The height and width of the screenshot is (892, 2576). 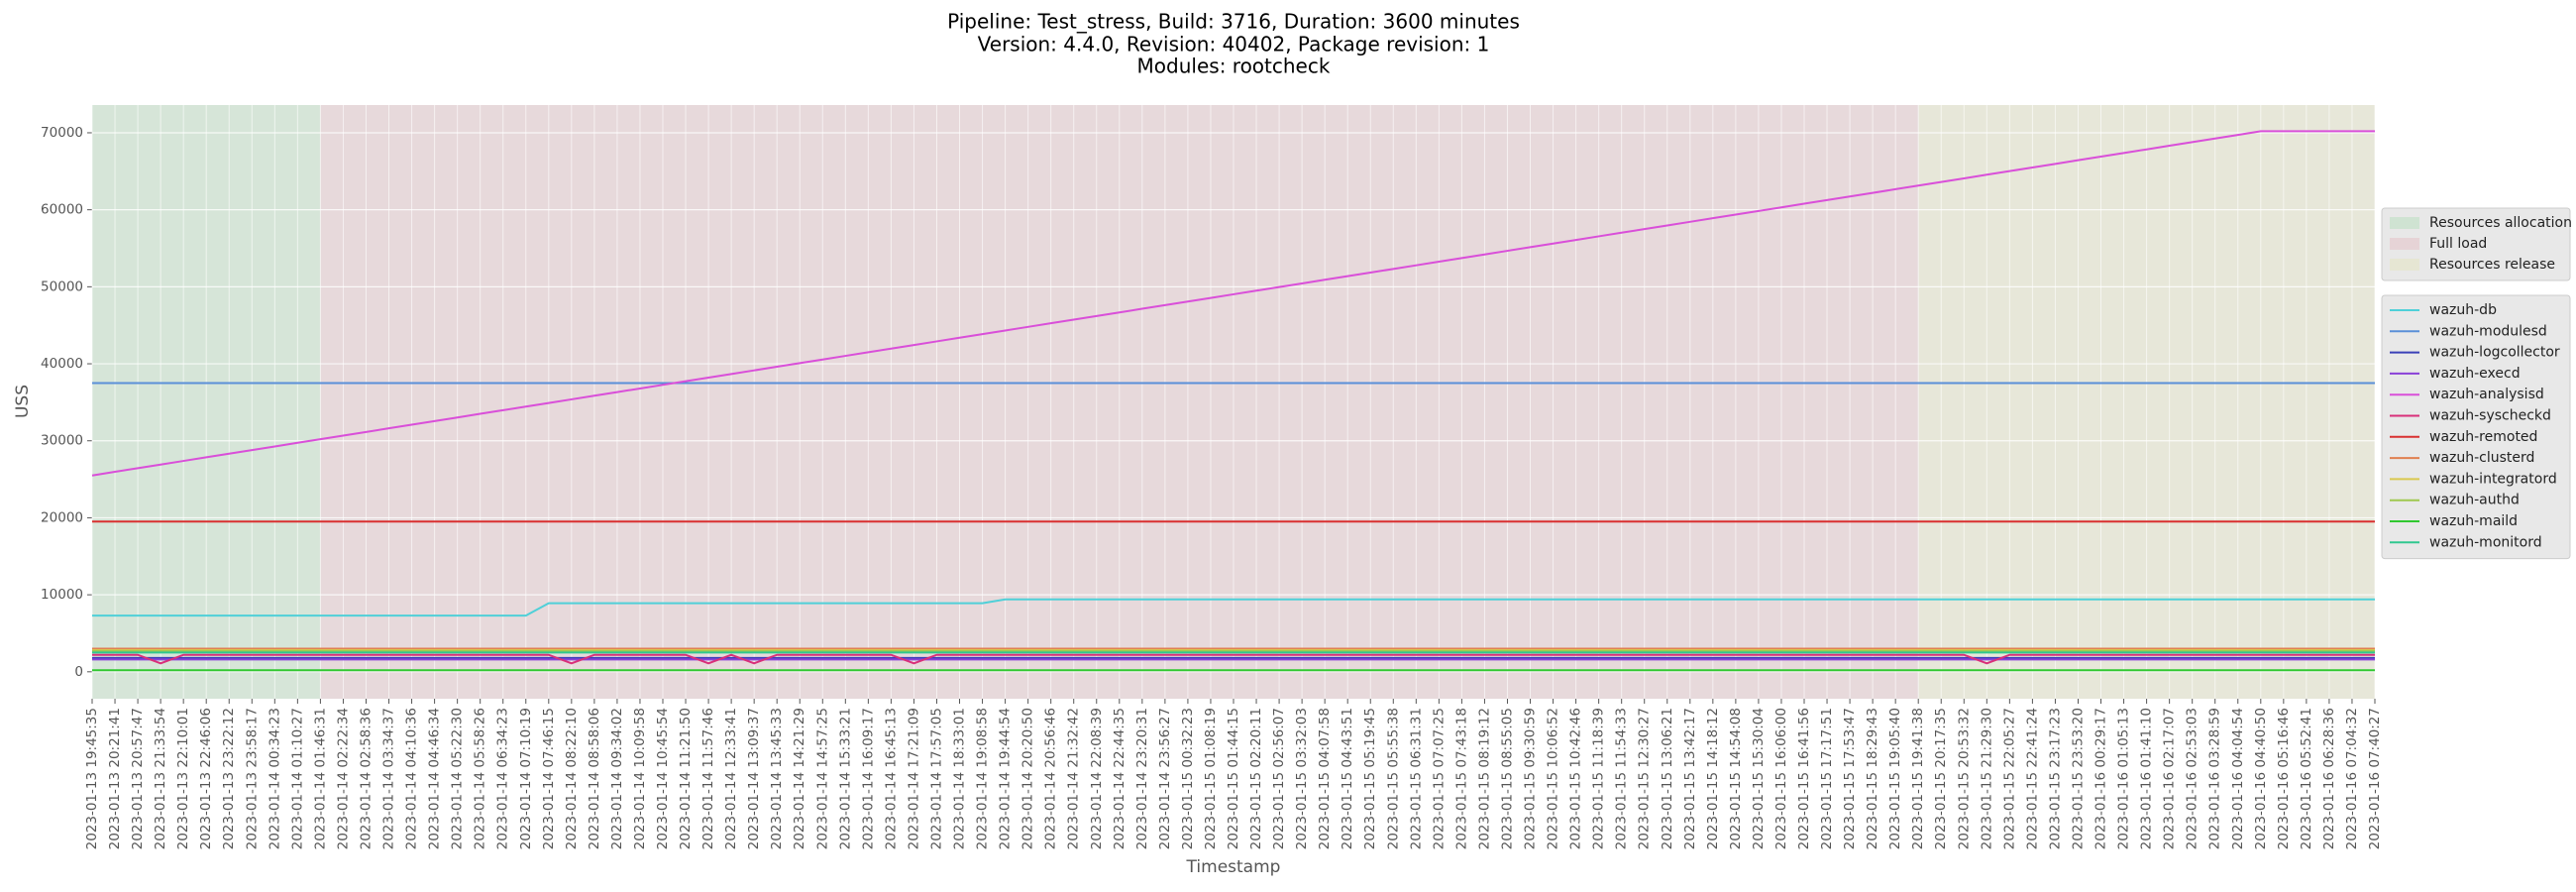 What do you see at coordinates (2124, 779) in the screenshot?
I see `x-tick-label: 2023-01-16 01:05:13` at bounding box center [2124, 779].